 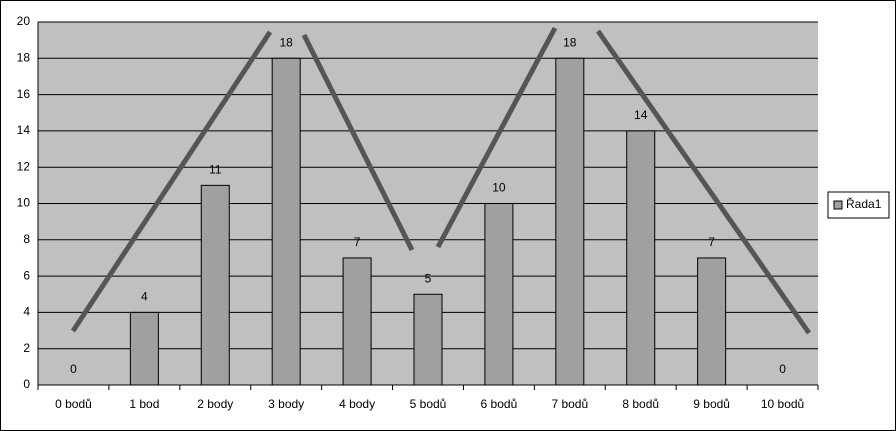 I want to click on data-label: 14, so click(x=641, y=115).